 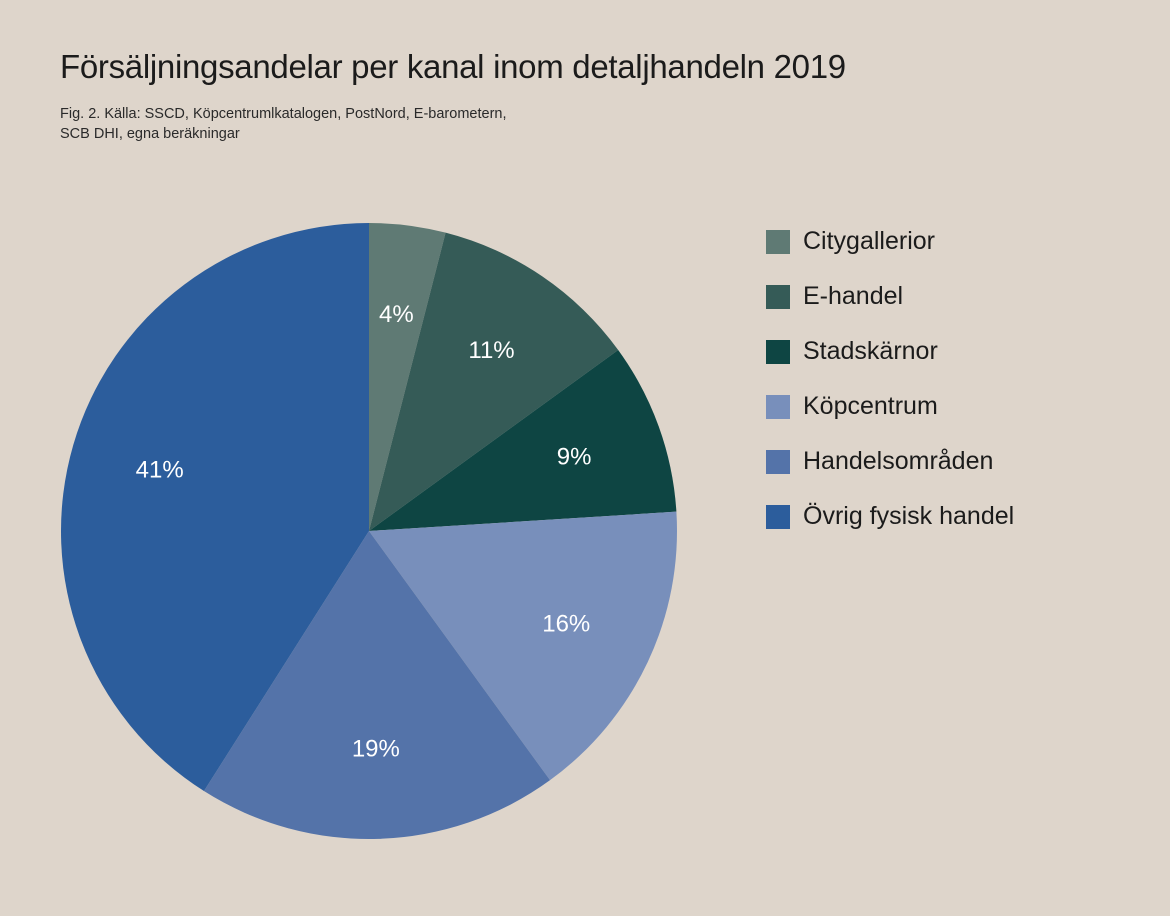 What do you see at coordinates (523, 440) in the screenshot?
I see `pie-slice-stadskarnor` at bounding box center [523, 440].